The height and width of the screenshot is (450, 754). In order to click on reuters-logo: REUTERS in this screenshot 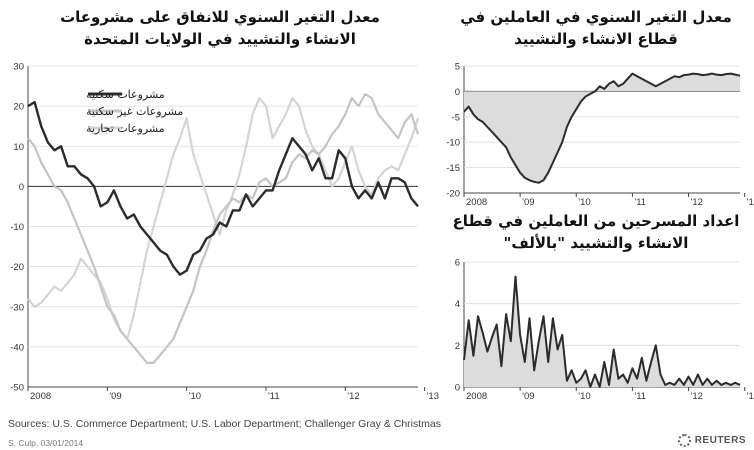, I will do `click(711, 440)`.